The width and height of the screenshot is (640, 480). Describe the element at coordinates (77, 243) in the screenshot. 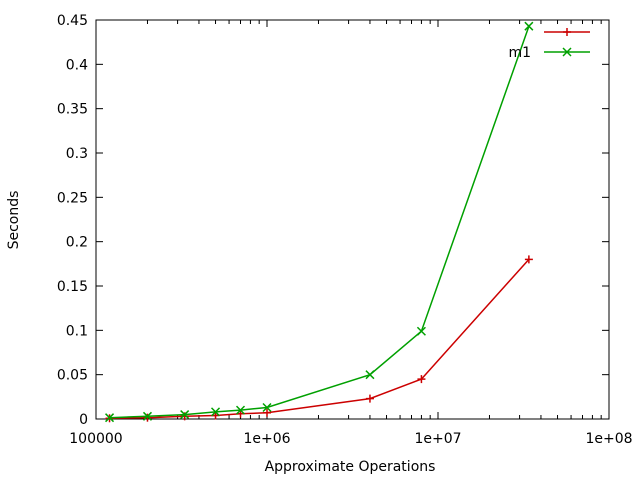

I see `y-tick-label: 0.2` at that location.